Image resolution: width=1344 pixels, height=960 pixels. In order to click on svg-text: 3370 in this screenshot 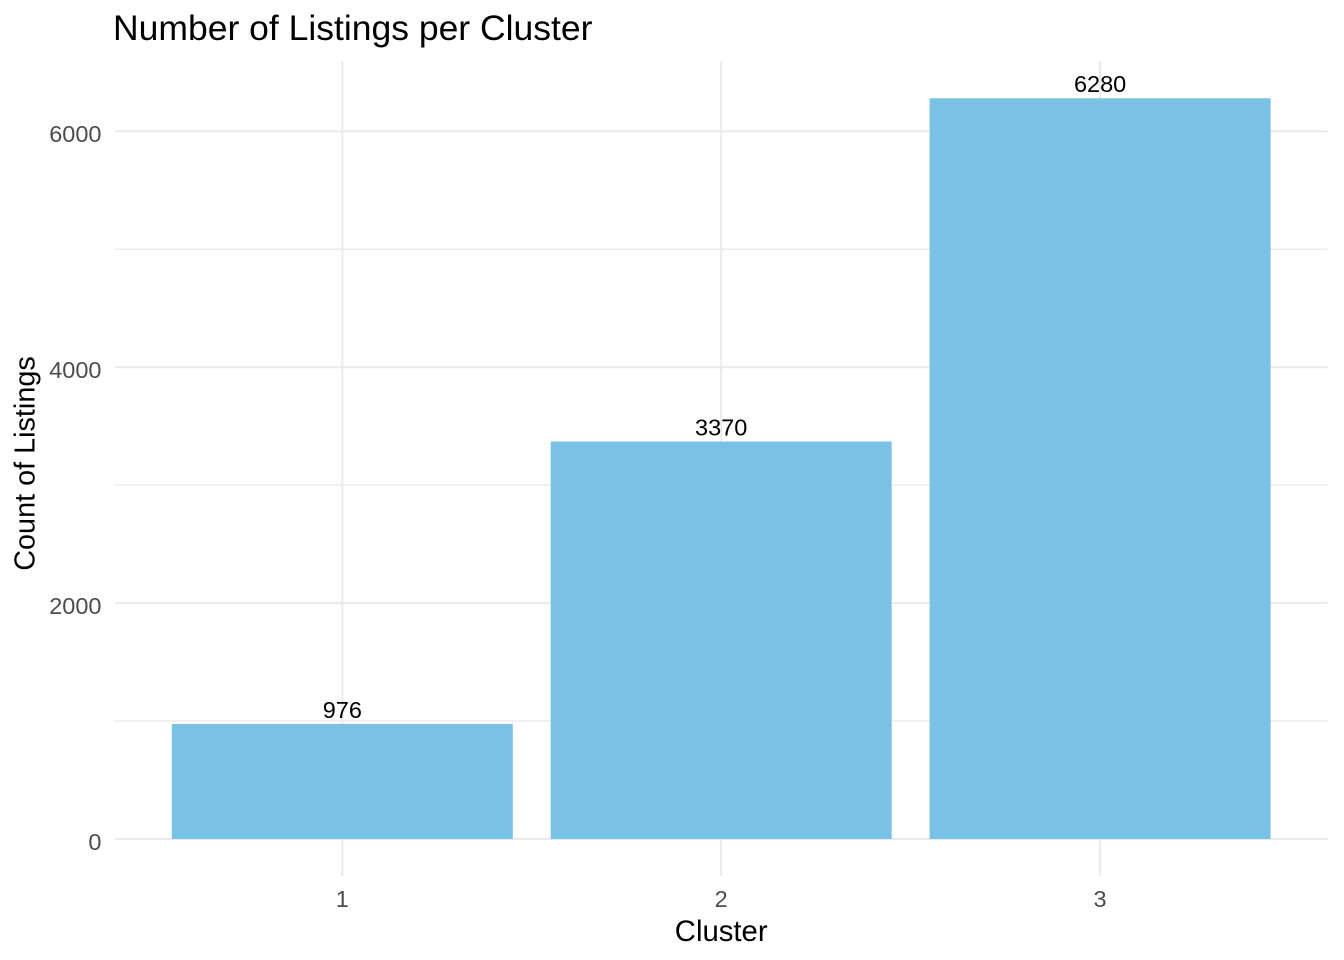, I will do `click(721, 427)`.